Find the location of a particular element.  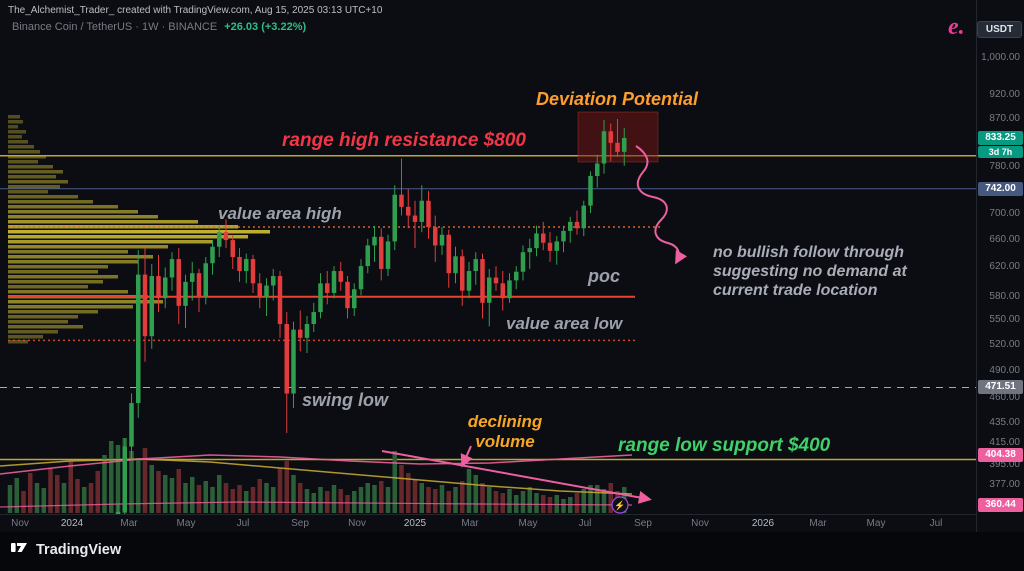

time-axis-label: Nov is located at coordinates (357, 523).